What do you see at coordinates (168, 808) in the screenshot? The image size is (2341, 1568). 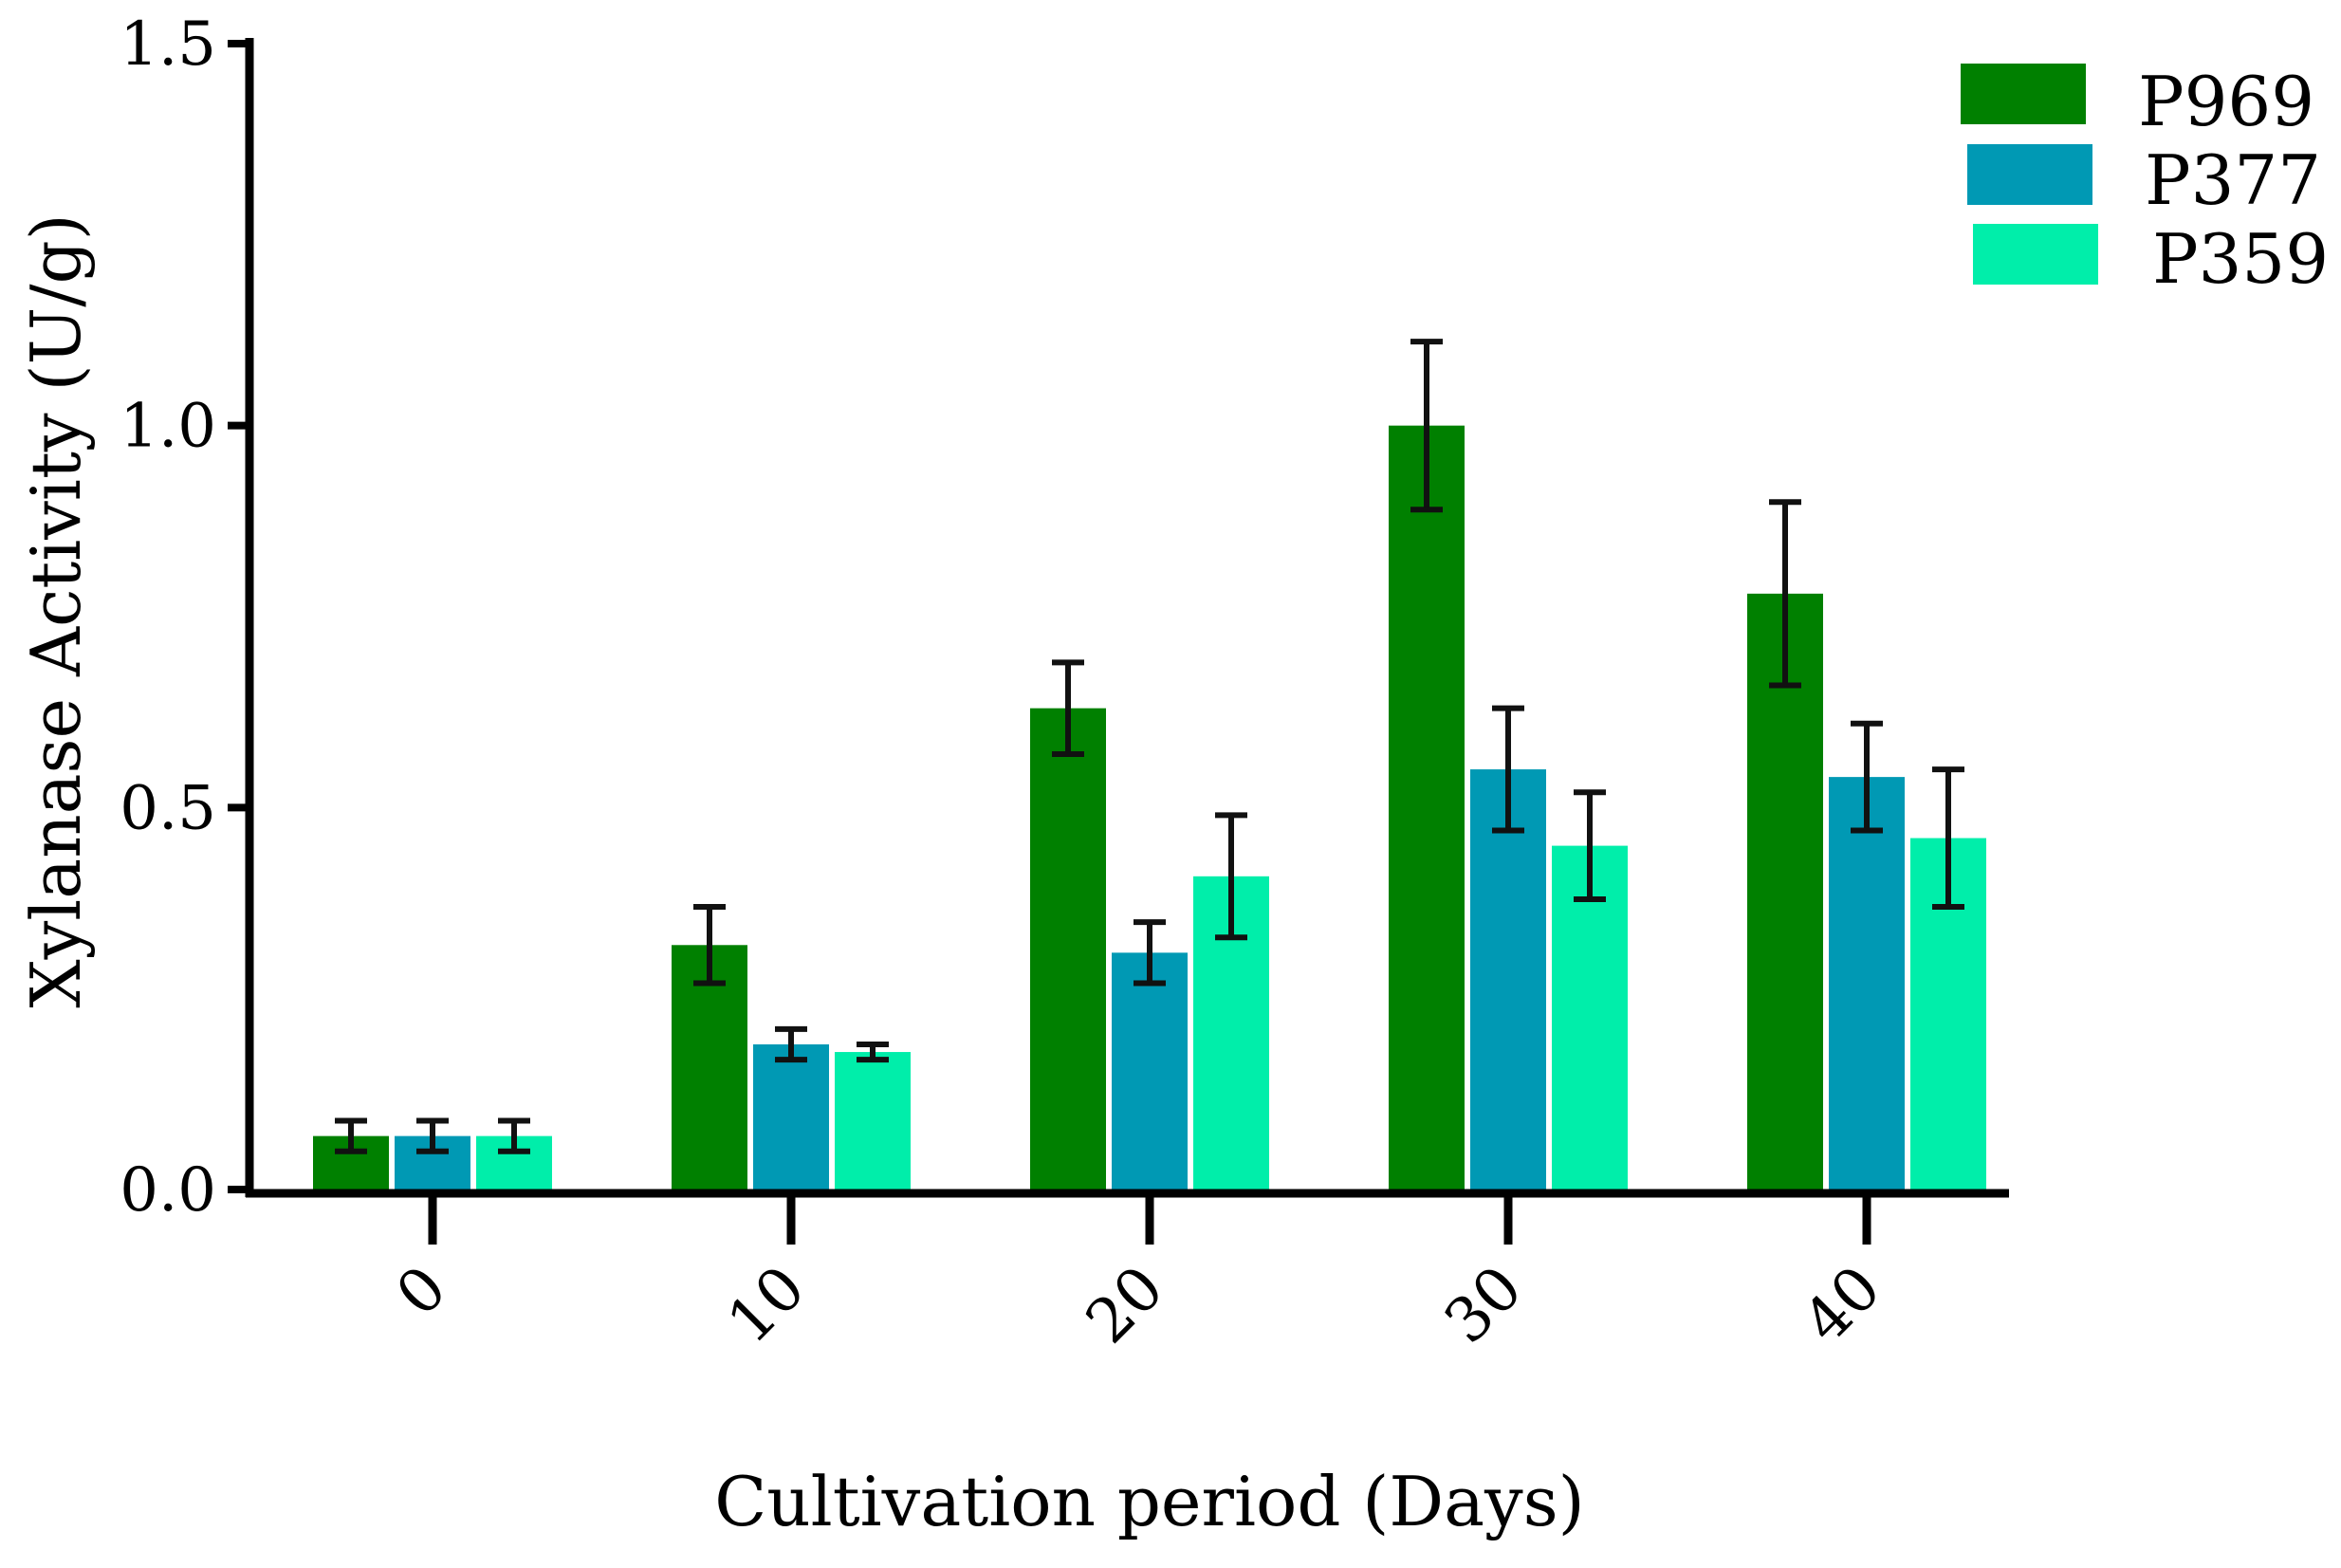 I see `y-tick-label: 0.5` at bounding box center [168, 808].